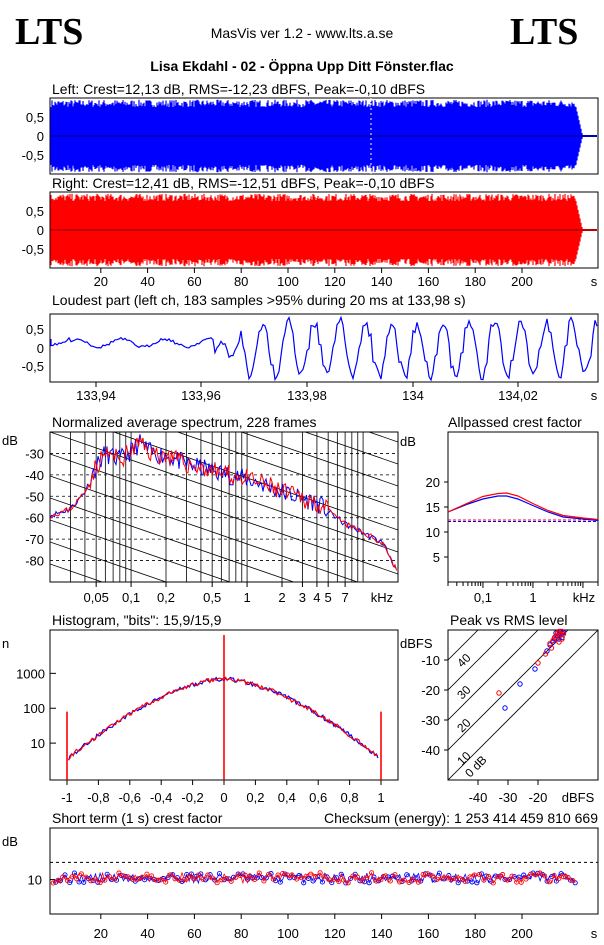 The width and height of the screenshot is (604, 945). Describe the element at coordinates (324, 136) in the screenshot. I see `waveform-left-frame` at that location.